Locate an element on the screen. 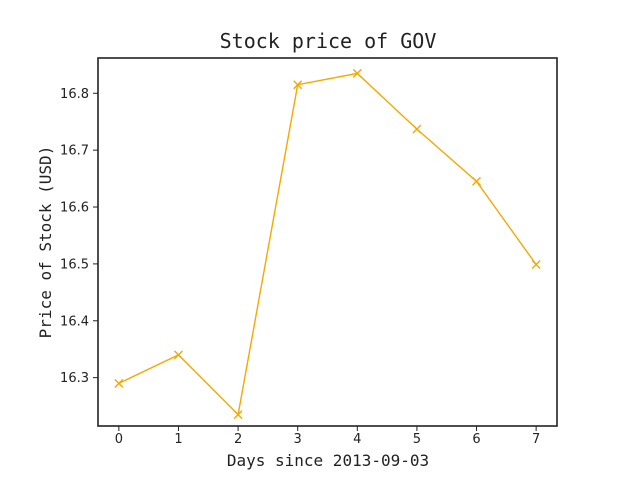 The width and height of the screenshot is (640, 480). x-tick-label: 0 is located at coordinates (119, 439).